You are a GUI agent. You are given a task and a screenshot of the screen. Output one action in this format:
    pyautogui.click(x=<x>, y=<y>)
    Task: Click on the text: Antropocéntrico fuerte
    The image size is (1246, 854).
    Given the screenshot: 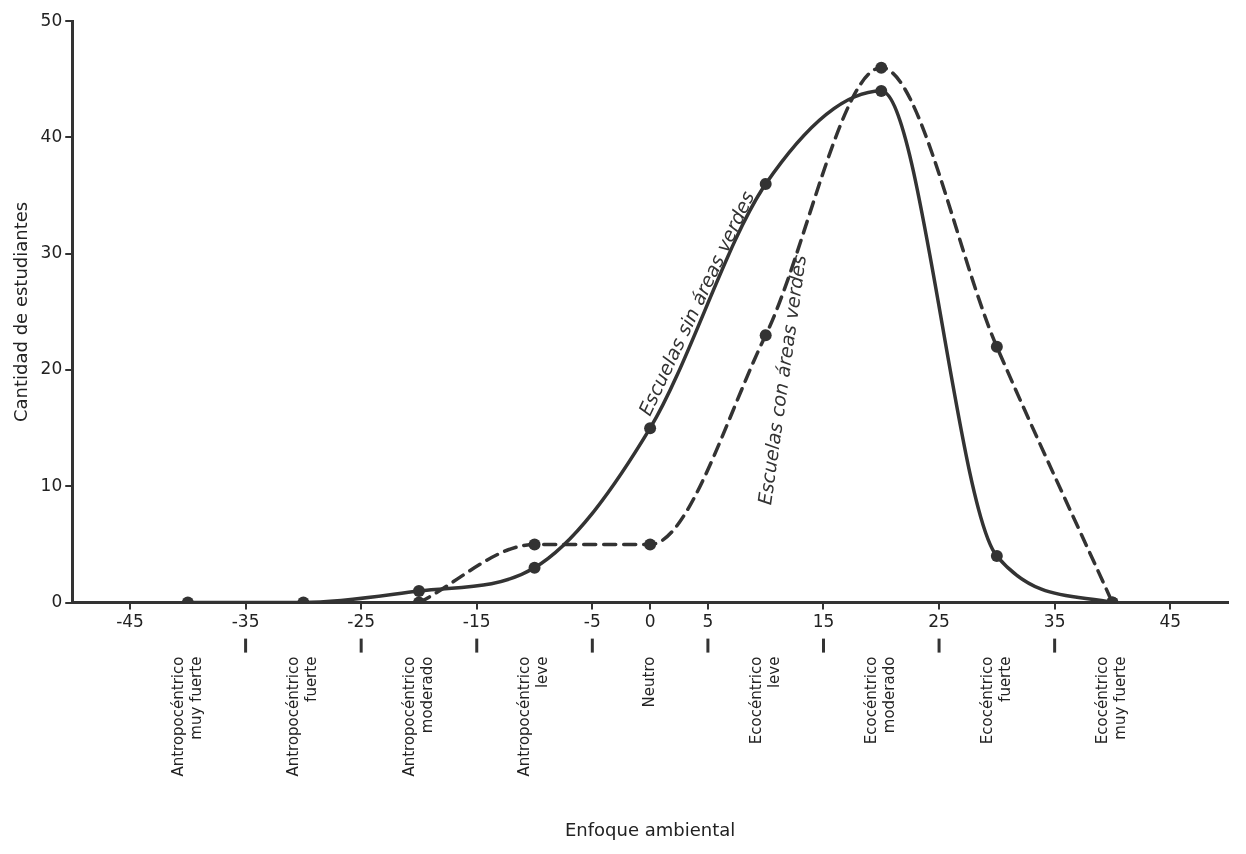 What is the action you would take?
    pyautogui.click(x=302, y=716)
    